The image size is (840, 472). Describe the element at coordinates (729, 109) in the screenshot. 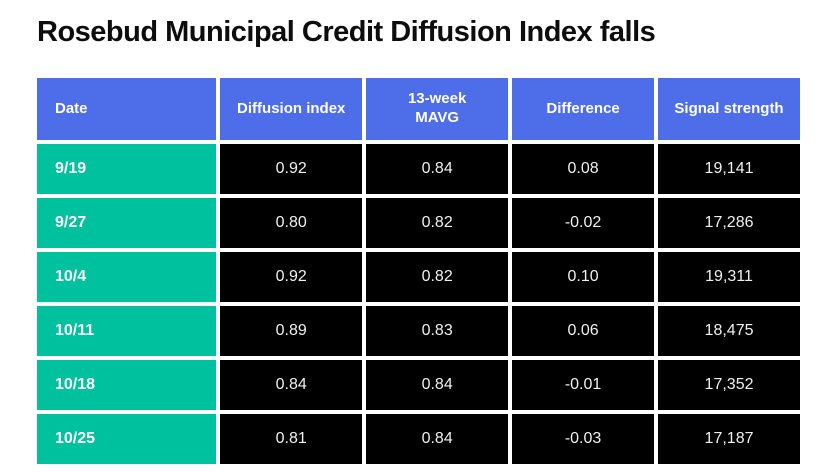

I see `column-header-signal-strength: Signal strength` at that location.